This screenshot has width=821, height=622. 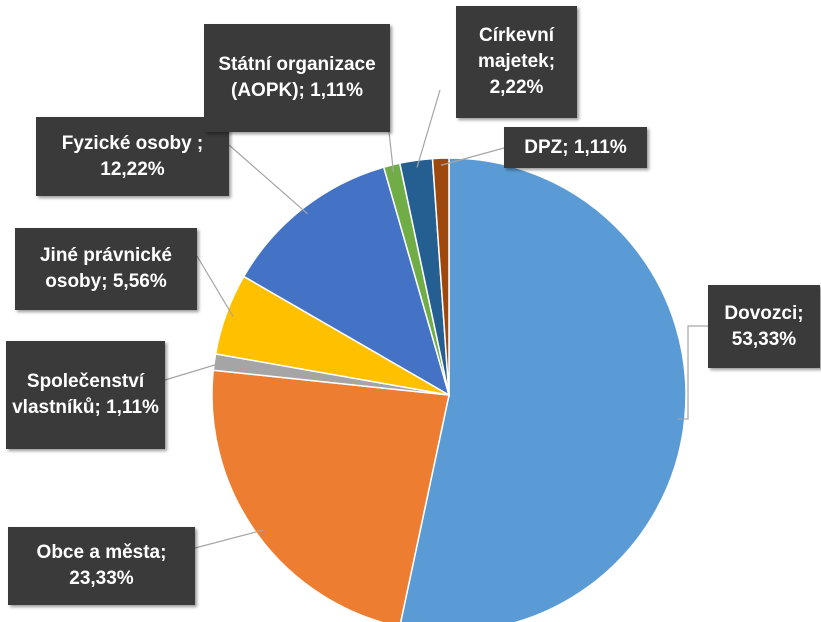 I want to click on value-label: 2,22%, so click(x=516, y=87).